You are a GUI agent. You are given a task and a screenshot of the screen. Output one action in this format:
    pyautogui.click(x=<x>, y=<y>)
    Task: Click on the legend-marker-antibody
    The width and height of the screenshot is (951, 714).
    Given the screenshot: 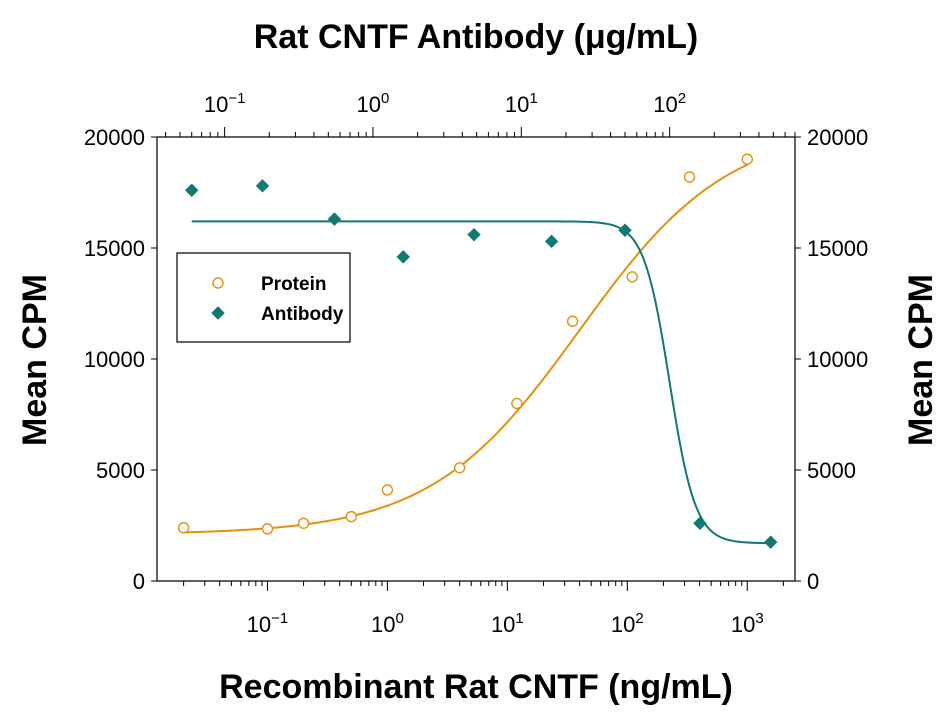 What is the action you would take?
    pyautogui.click(x=218, y=313)
    